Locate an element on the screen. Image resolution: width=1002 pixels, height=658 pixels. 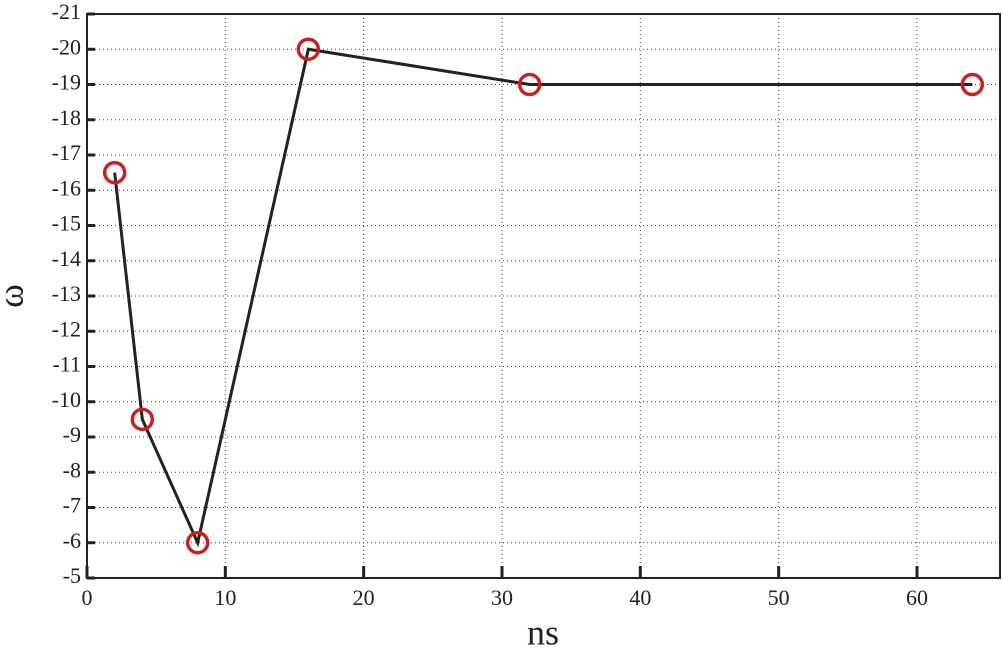
y-tick-label: -6 is located at coordinates (72, 540).